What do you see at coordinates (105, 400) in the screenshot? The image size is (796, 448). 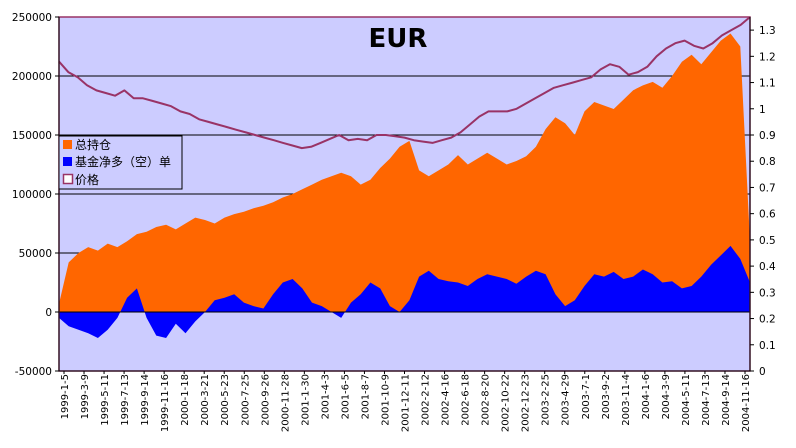 I see `x-axis-tick-label: 1999-5-11` at bounding box center [105, 400].